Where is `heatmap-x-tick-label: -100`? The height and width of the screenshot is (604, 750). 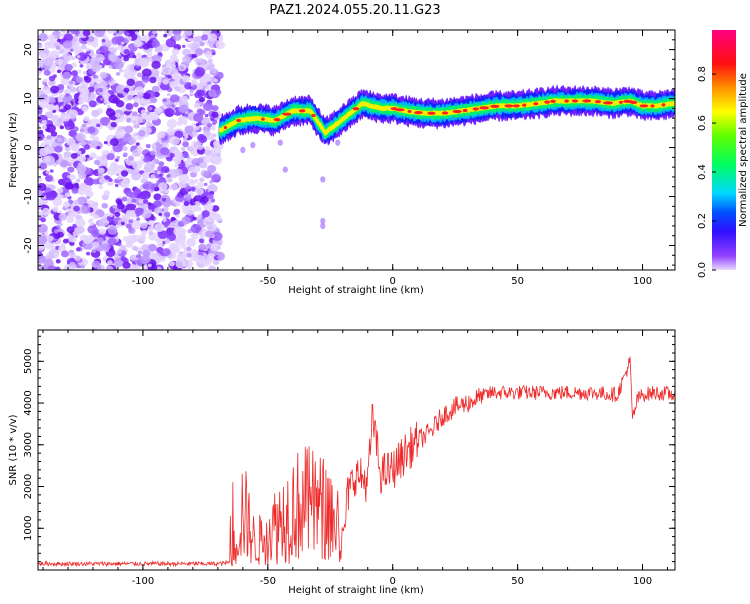
heatmap-x-tick-label: -100 is located at coordinates (143, 281).